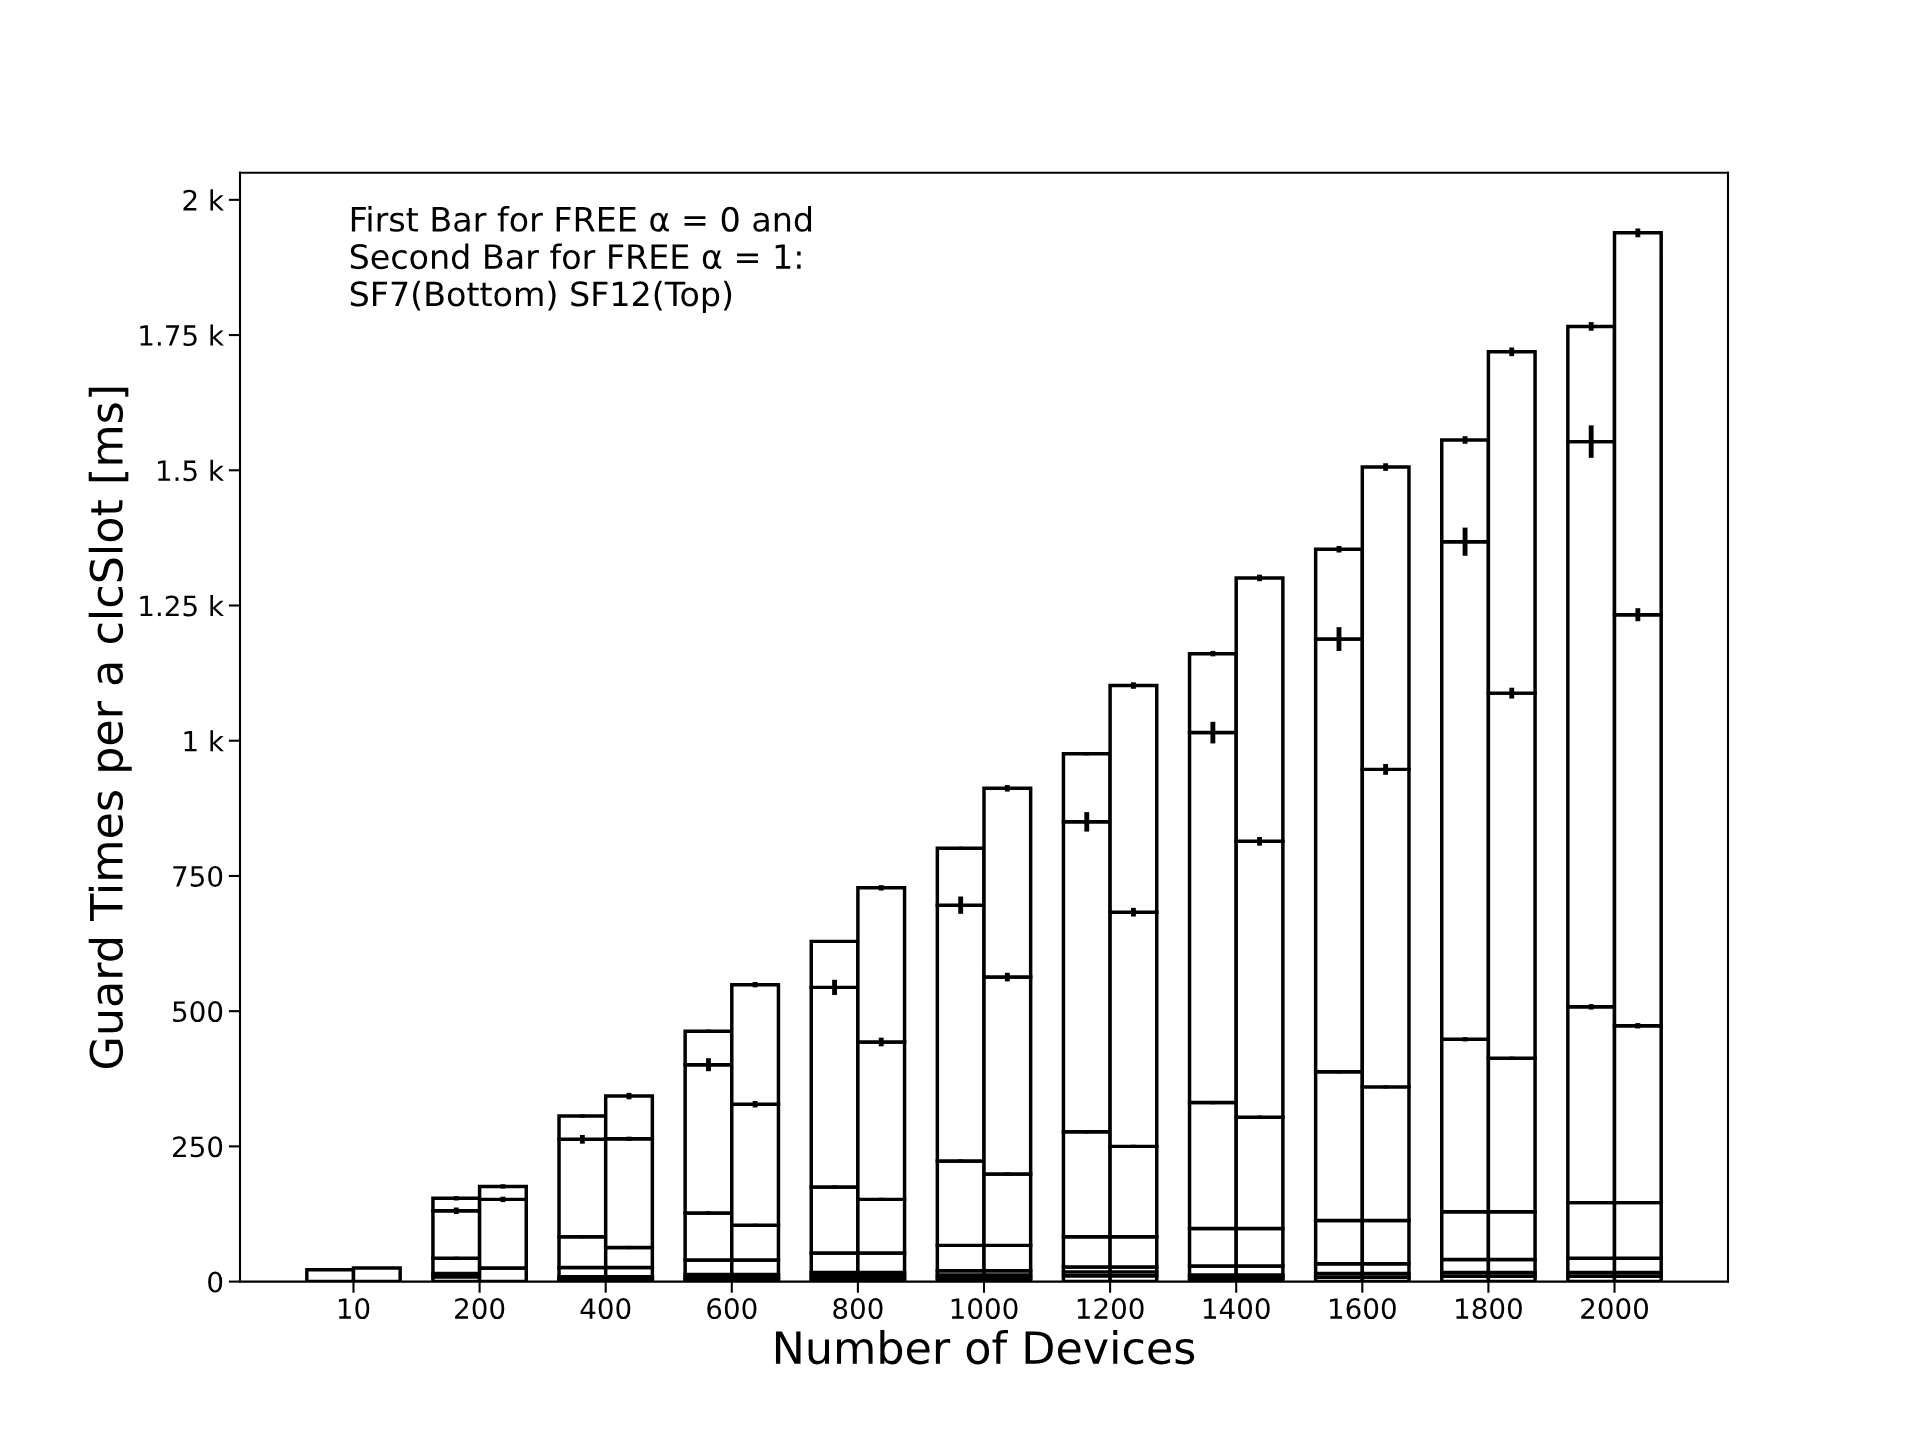 This screenshot has height=1440, width=1920. I want to click on y-tick-label: 500, so click(198, 1012).